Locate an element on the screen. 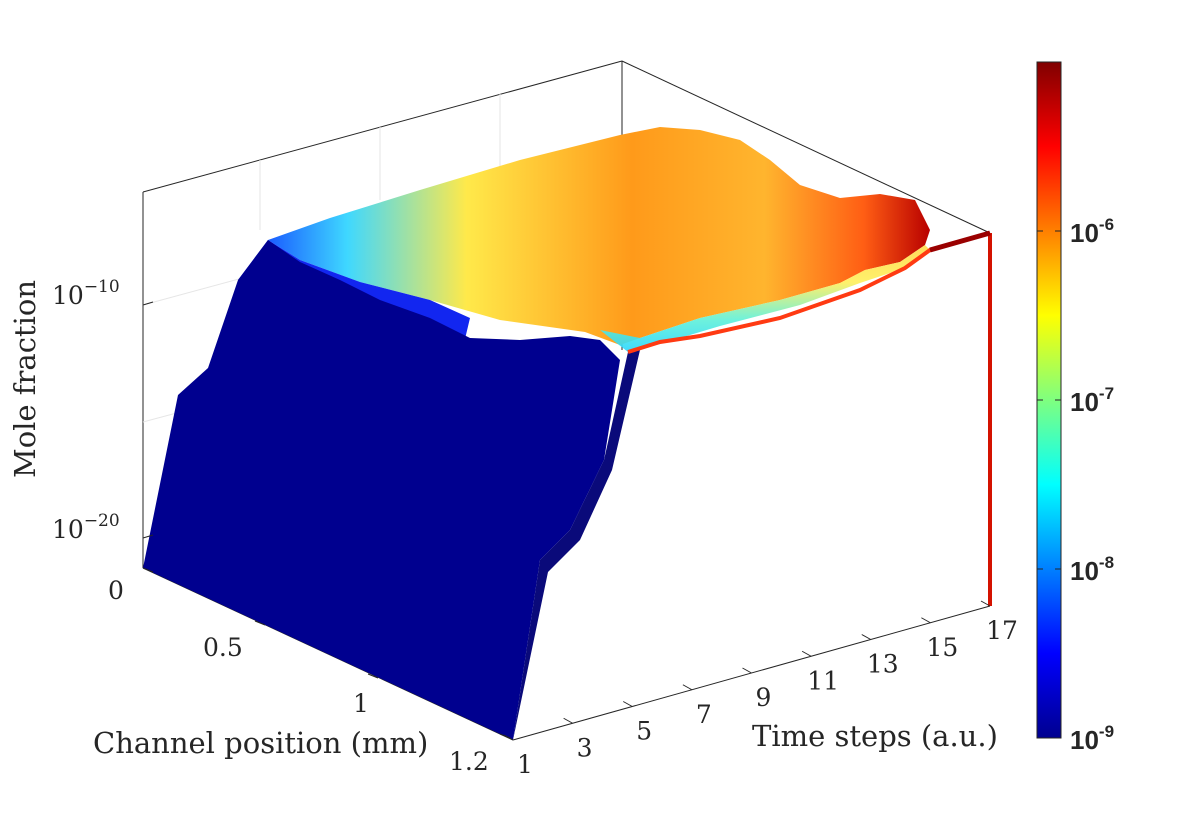 The image size is (1199, 832). colorbar-tick-exp: -9 is located at coordinates (1106, 731).